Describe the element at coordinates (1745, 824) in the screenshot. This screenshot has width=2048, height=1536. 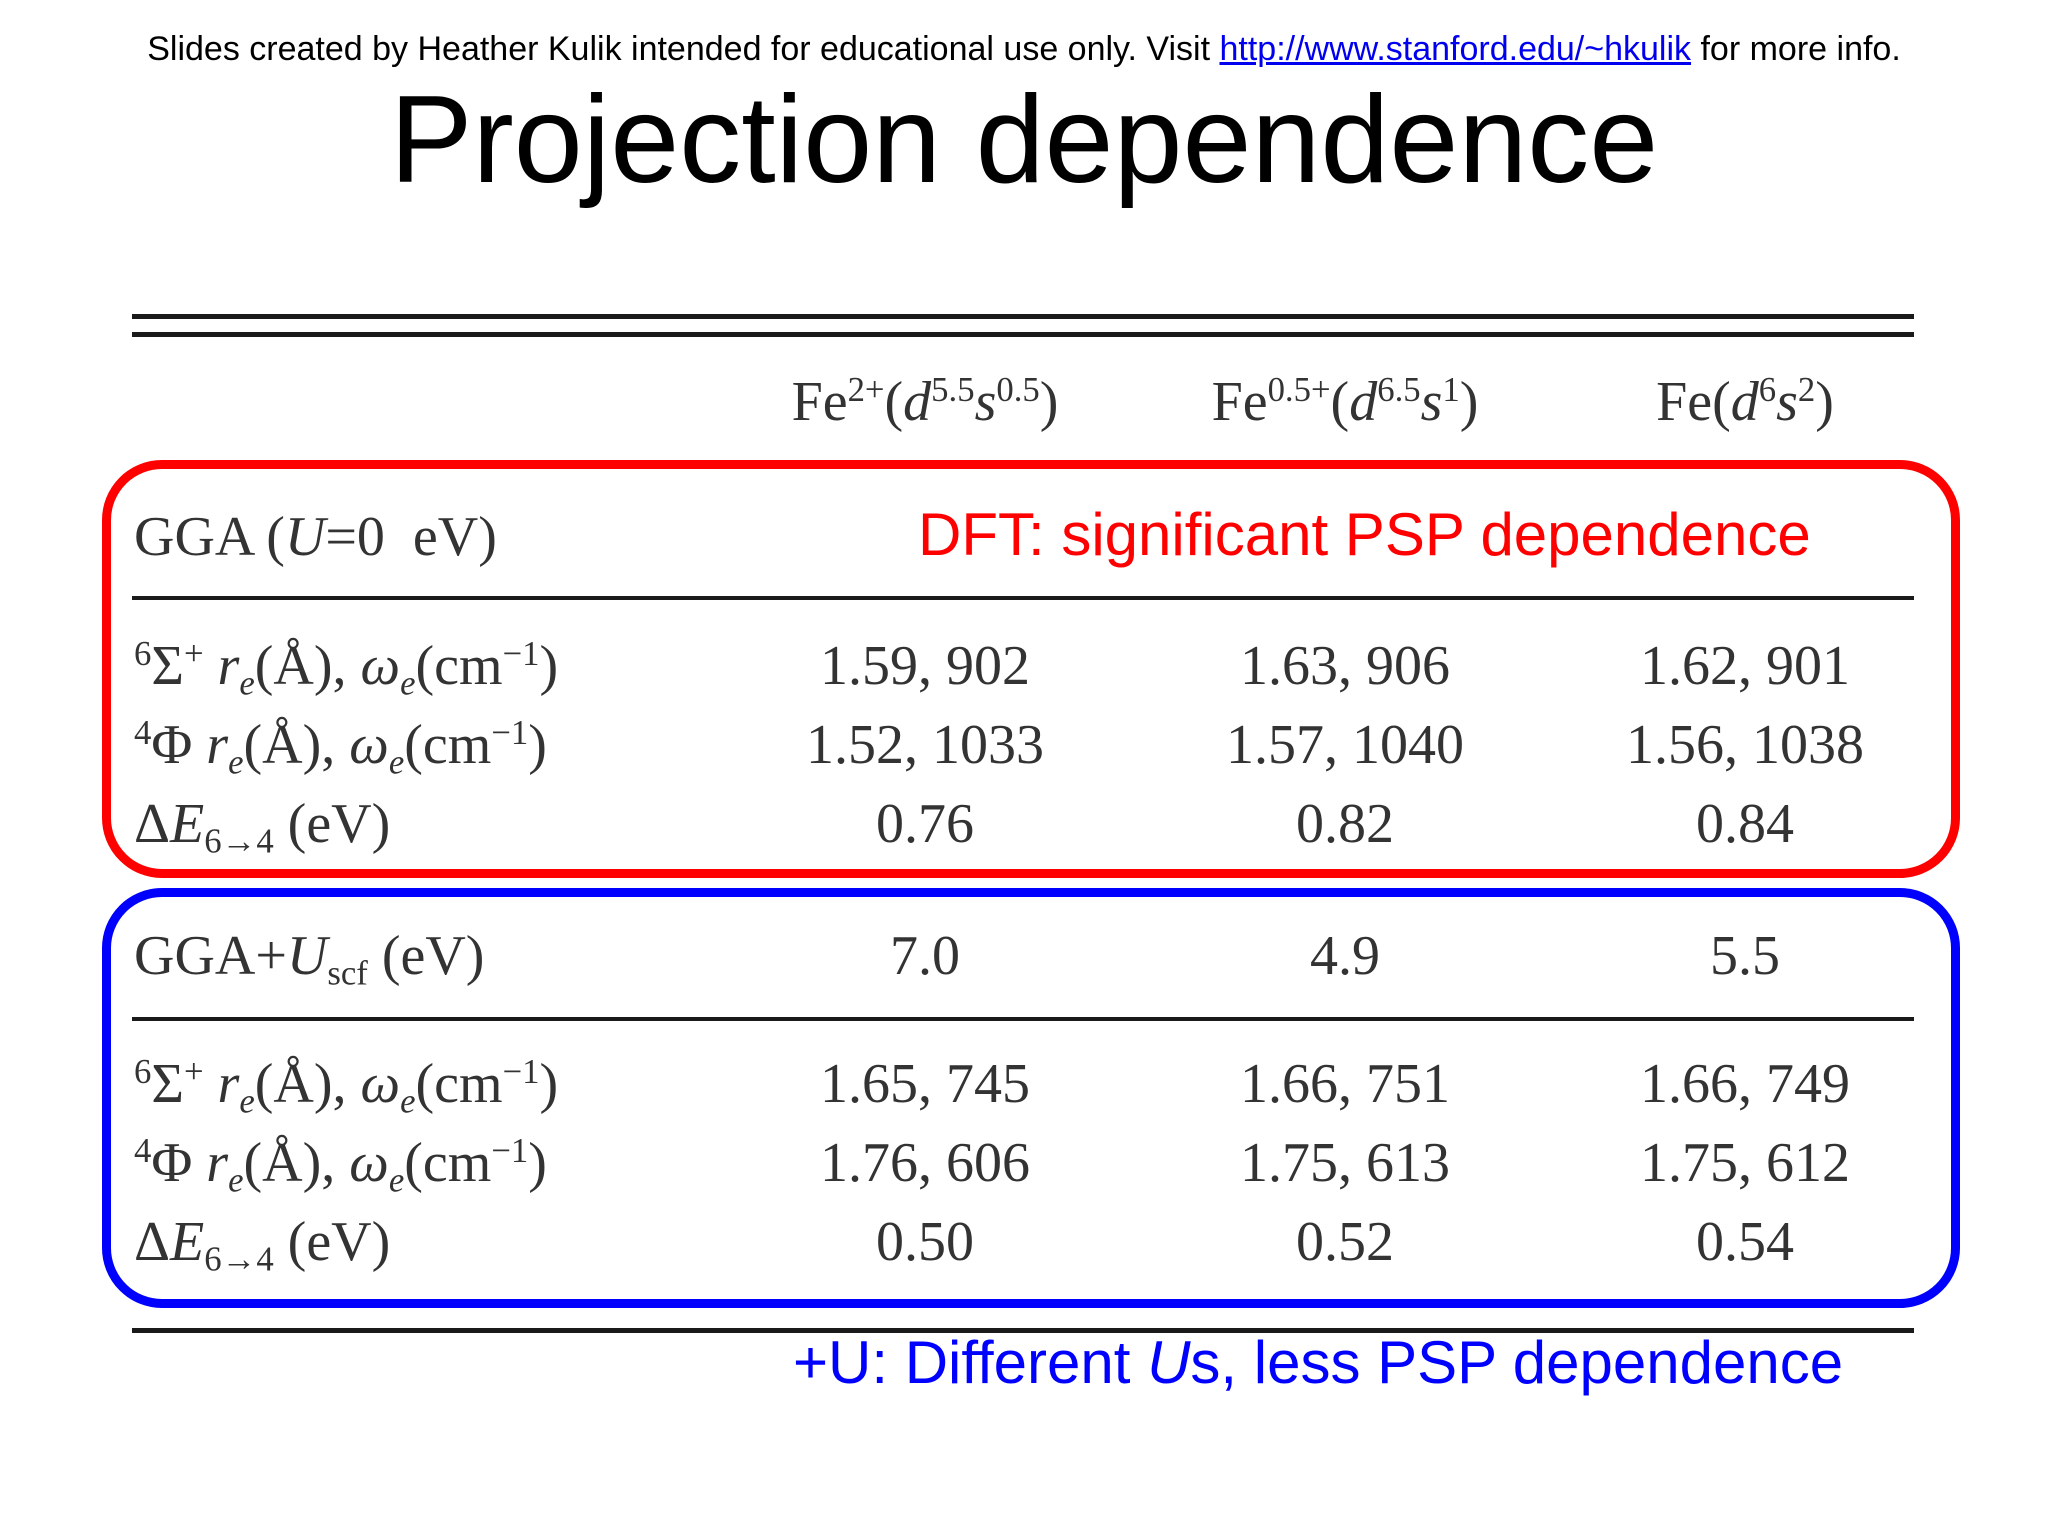
I see `gga-row-de-fe: 0.84` at that location.